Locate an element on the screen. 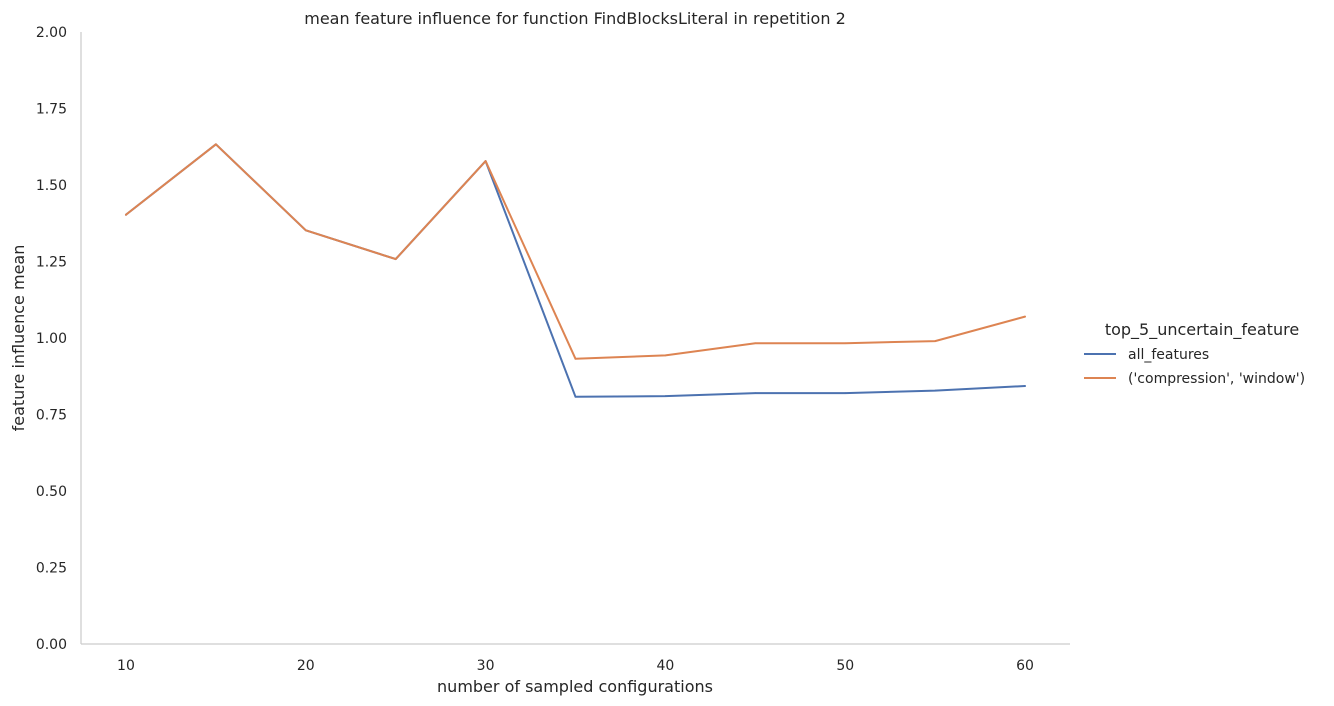 The image size is (1334, 706). legend-title: top_5_uncertain_feature is located at coordinates (1202, 330).